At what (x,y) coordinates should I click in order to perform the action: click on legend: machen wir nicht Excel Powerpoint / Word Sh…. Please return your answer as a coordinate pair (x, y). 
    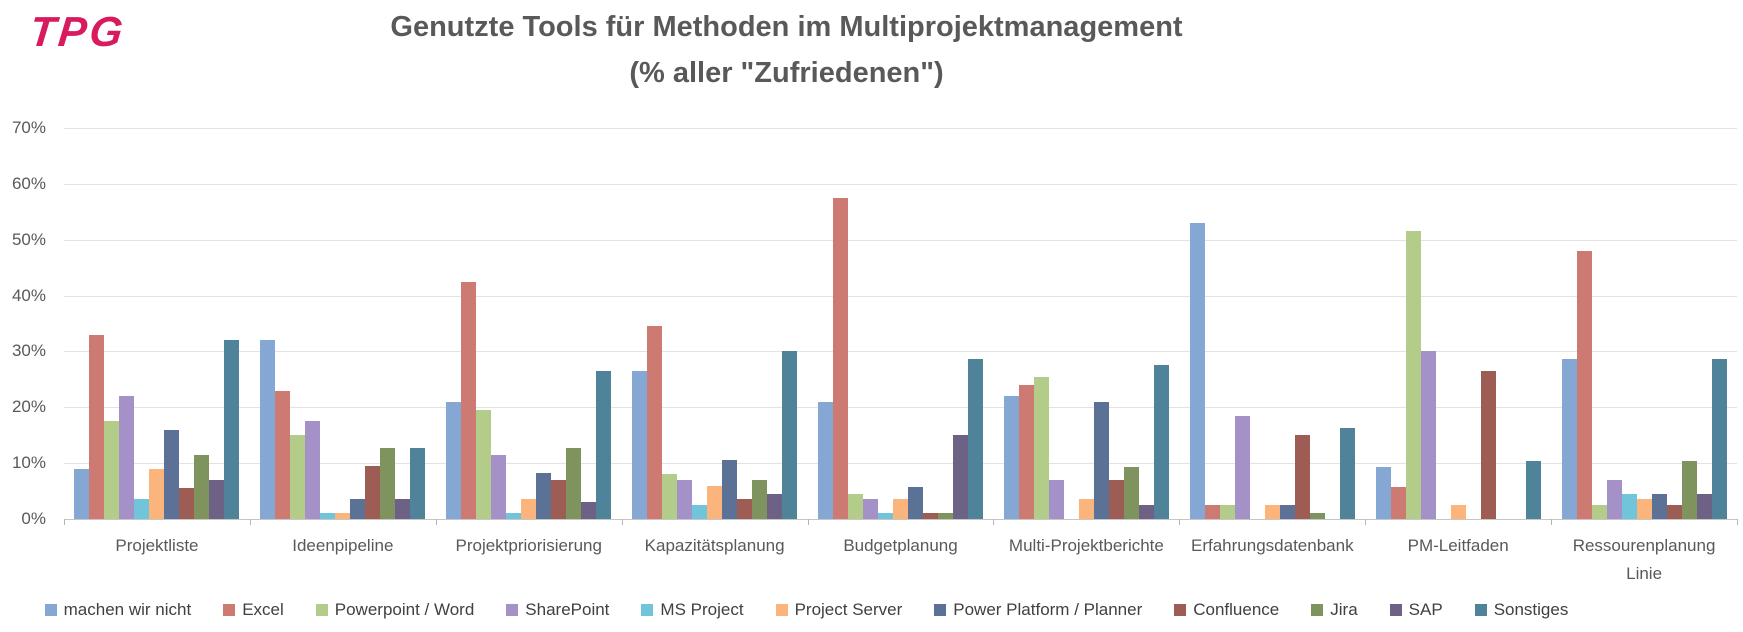
    Looking at the image, I should click on (806, 610).